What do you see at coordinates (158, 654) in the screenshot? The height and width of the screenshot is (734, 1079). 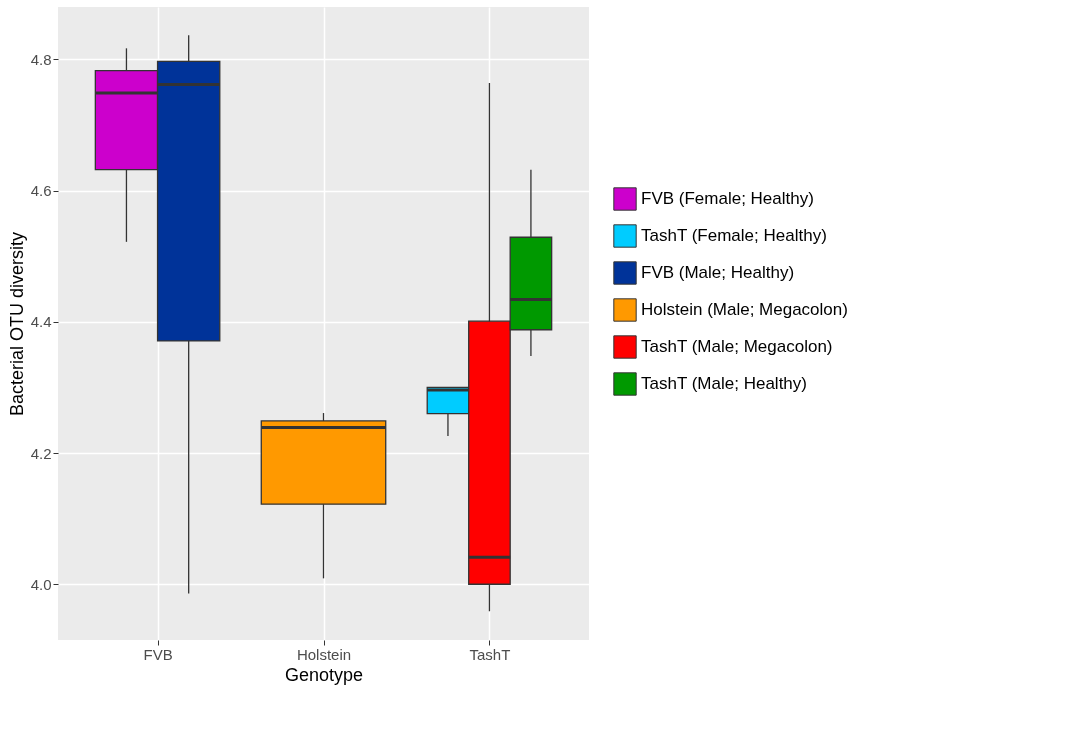 I see `x-tick-label: FVB` at bounding box center [158, 654].